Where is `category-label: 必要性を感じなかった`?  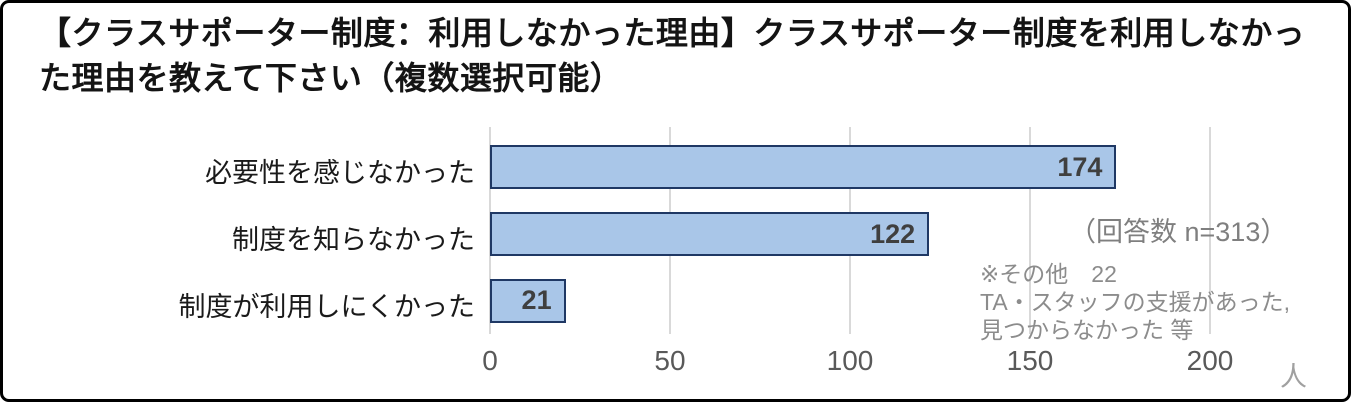
category-label: 必要性を感じなかった is located at coordinates (340, 173).